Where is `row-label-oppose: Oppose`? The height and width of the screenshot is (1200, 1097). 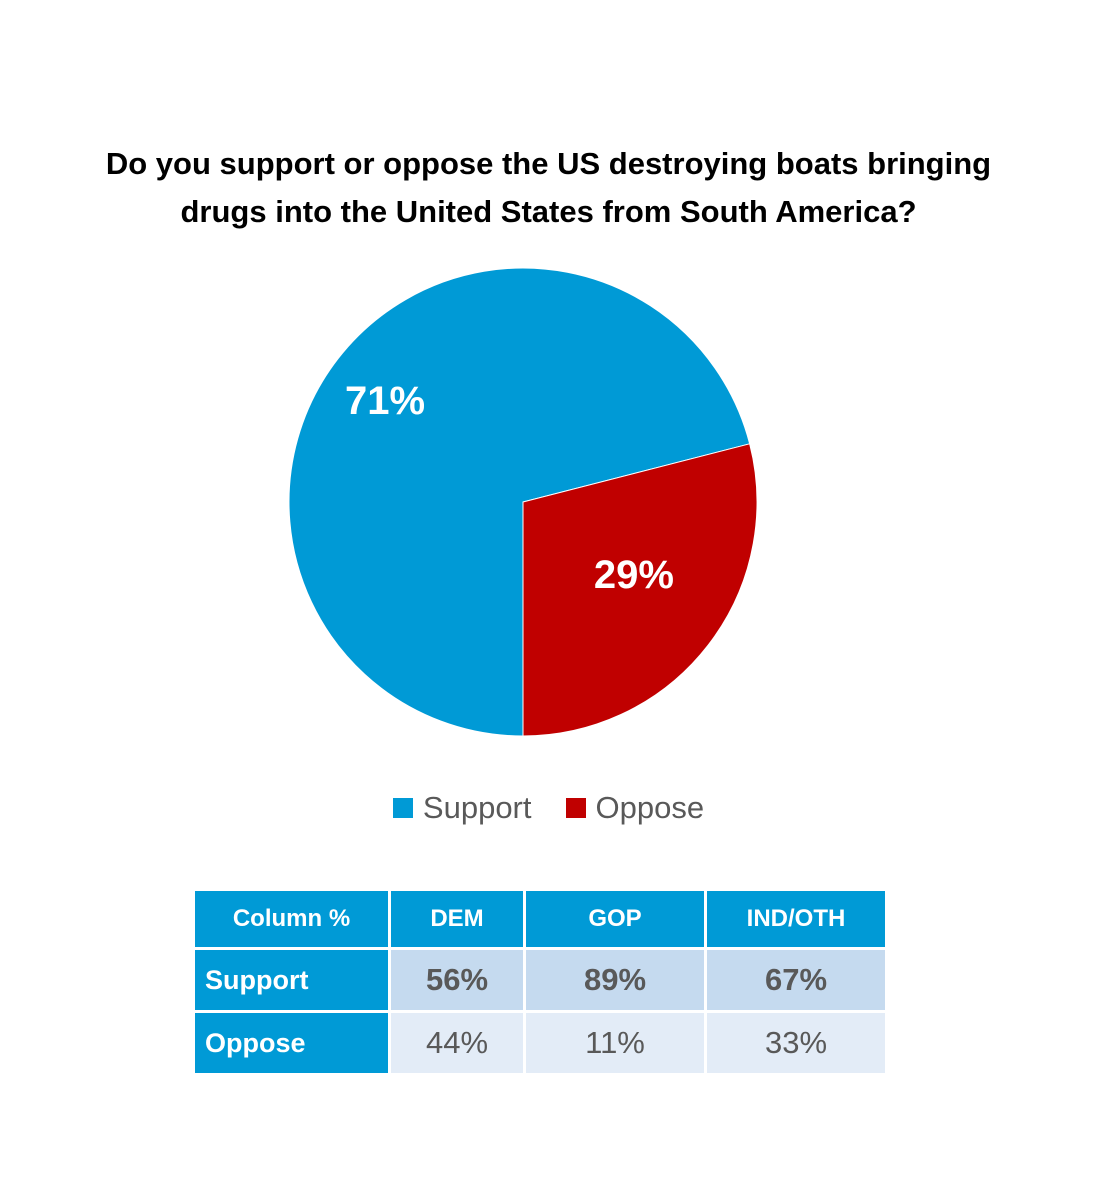
row-label-oppose: Oppose is located at coordinates (291, 1043).